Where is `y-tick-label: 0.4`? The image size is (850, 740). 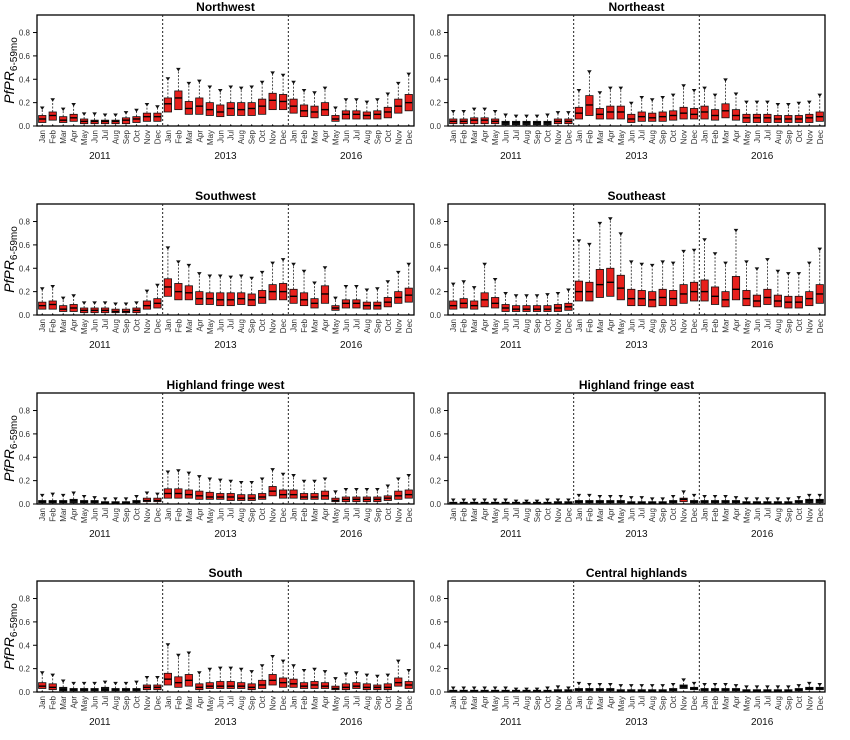 y-tick-label: 0.4 is located at coordinates (25, 79).